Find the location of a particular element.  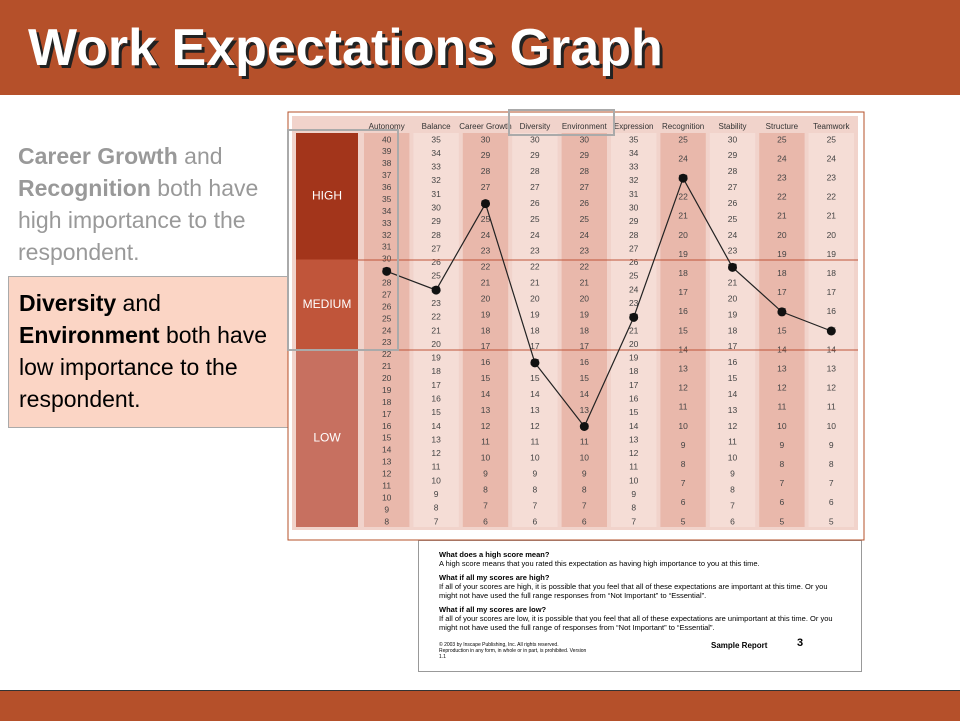

score-label: 34 is located at coordinates (436, 153).